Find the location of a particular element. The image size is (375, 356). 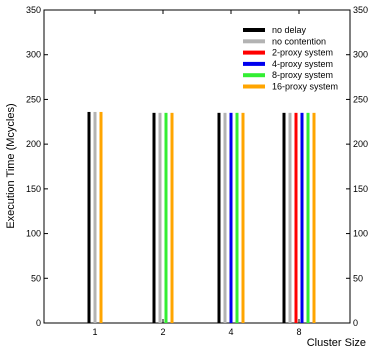

x-tick-label: 8 is located at coordinates (298, 332).